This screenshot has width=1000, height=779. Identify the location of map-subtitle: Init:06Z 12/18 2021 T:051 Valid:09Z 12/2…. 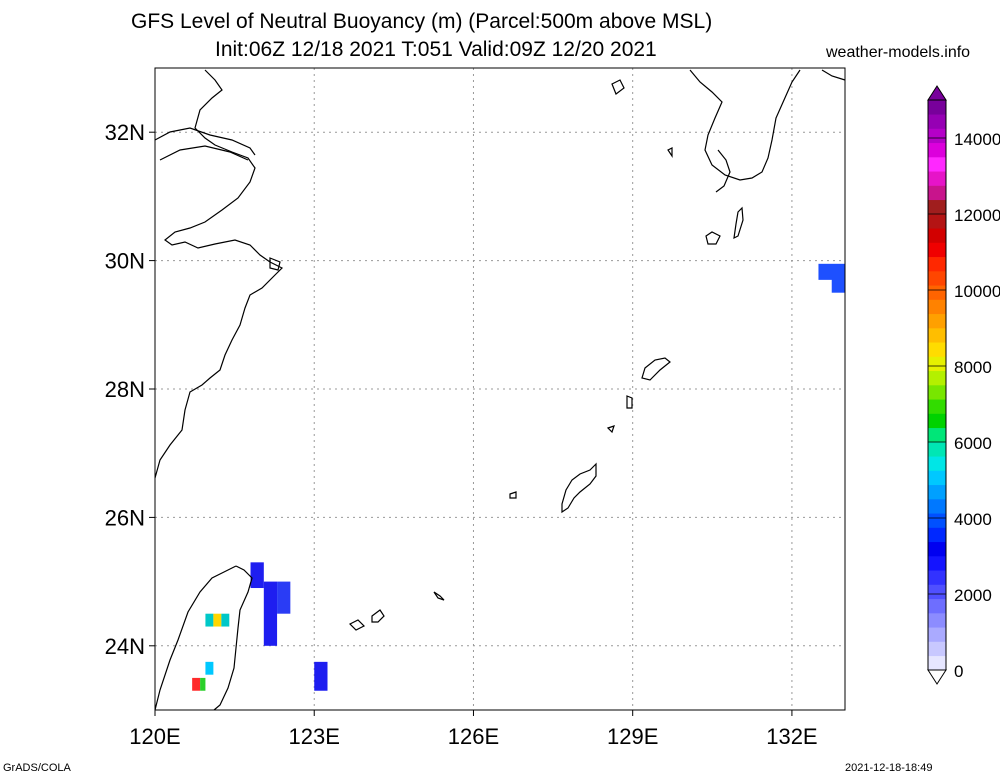
(436, 49).